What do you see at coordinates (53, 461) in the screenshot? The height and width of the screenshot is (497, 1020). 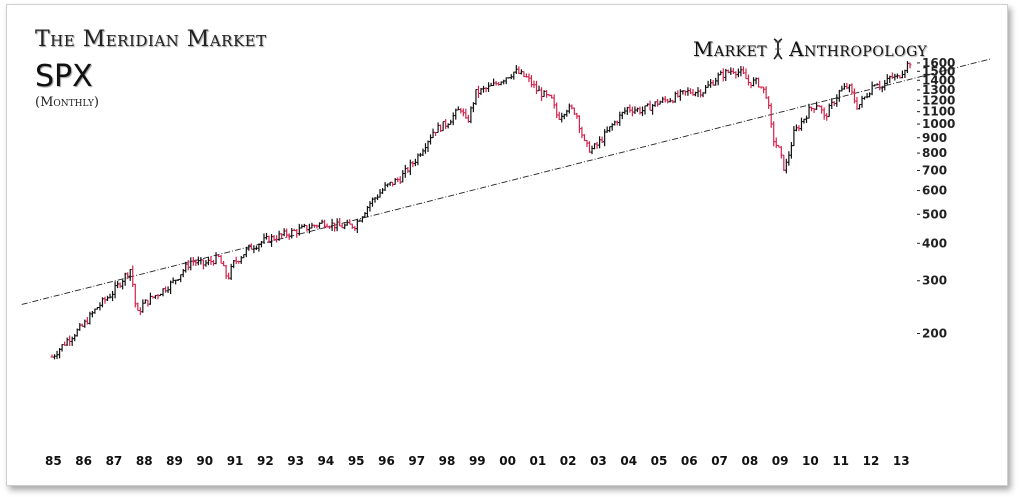 I see `x-tick-label: 85` at bounding box center [53, 461].